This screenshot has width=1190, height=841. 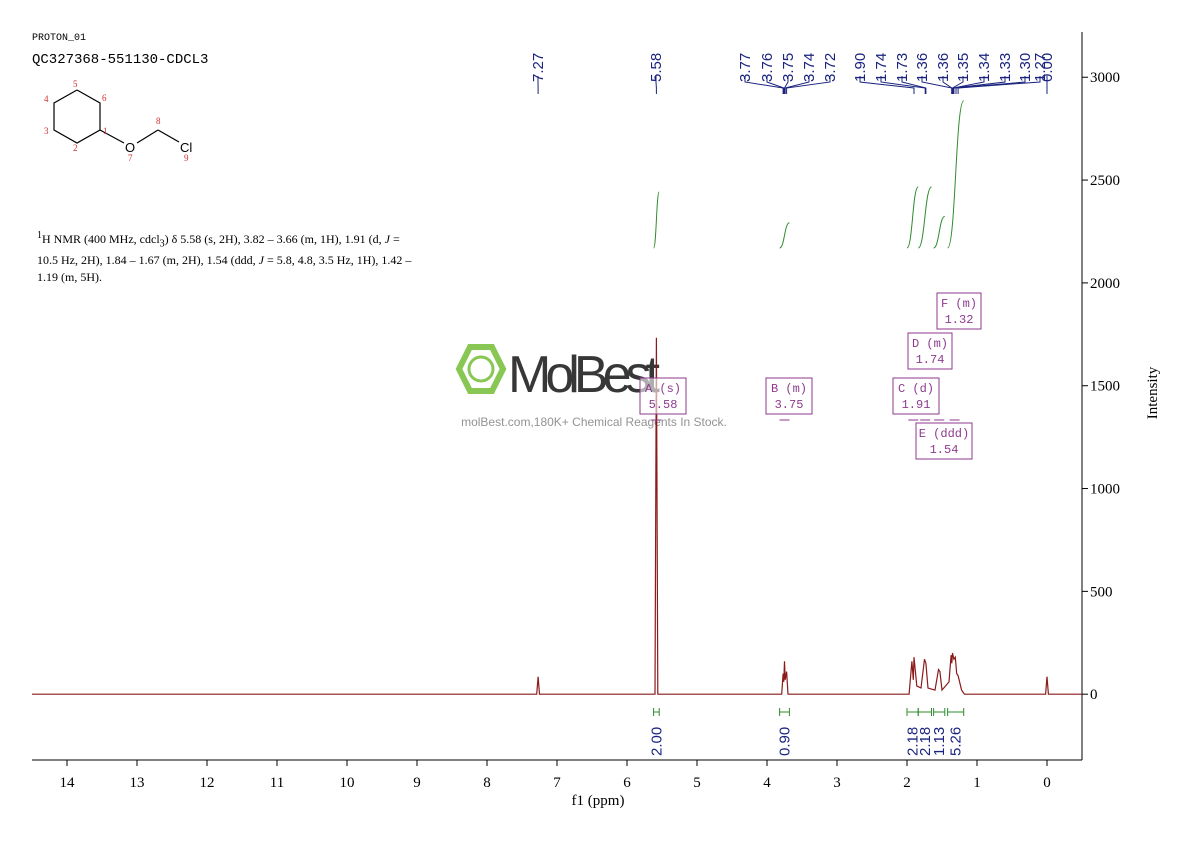 What do you see at coordinates (907, 783) in the screenshot?
I see `x-tick-label: 2` at bounding box center [907, 783].